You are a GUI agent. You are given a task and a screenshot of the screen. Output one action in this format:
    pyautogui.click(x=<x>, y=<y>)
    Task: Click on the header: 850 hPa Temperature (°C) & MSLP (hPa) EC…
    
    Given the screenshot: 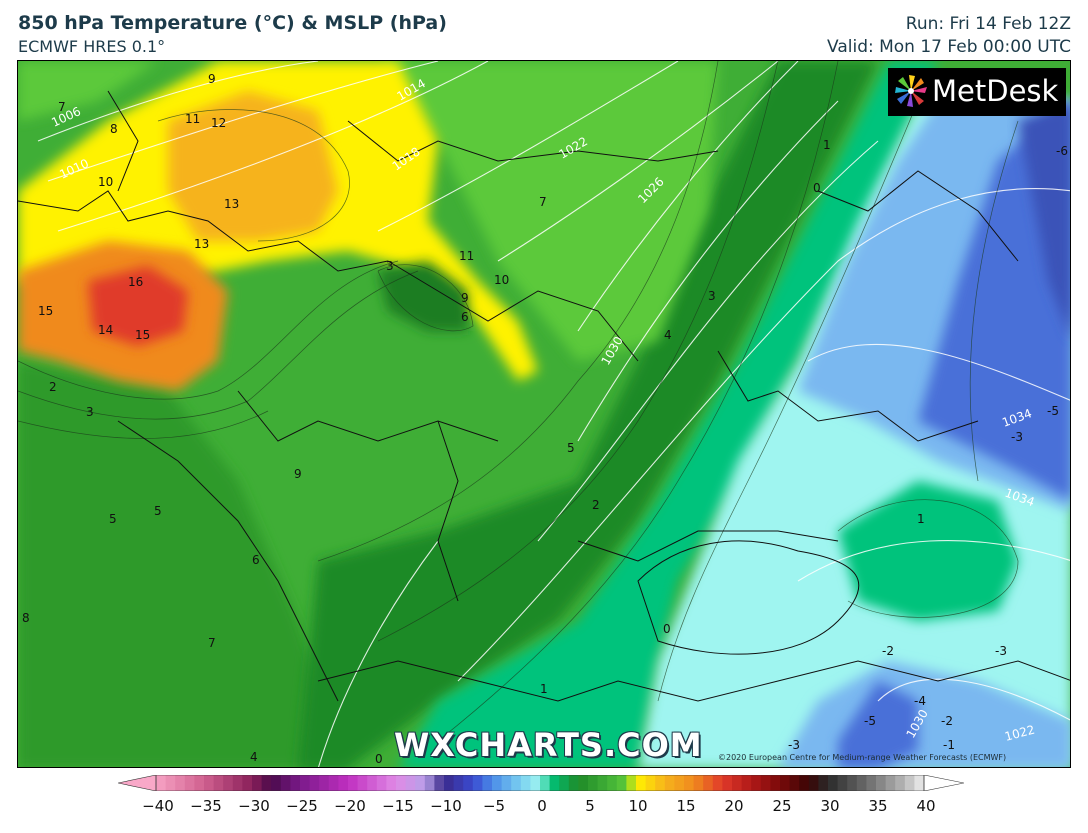 What is the action you would take?
    pyautogui.click(x=544, y=30)
    